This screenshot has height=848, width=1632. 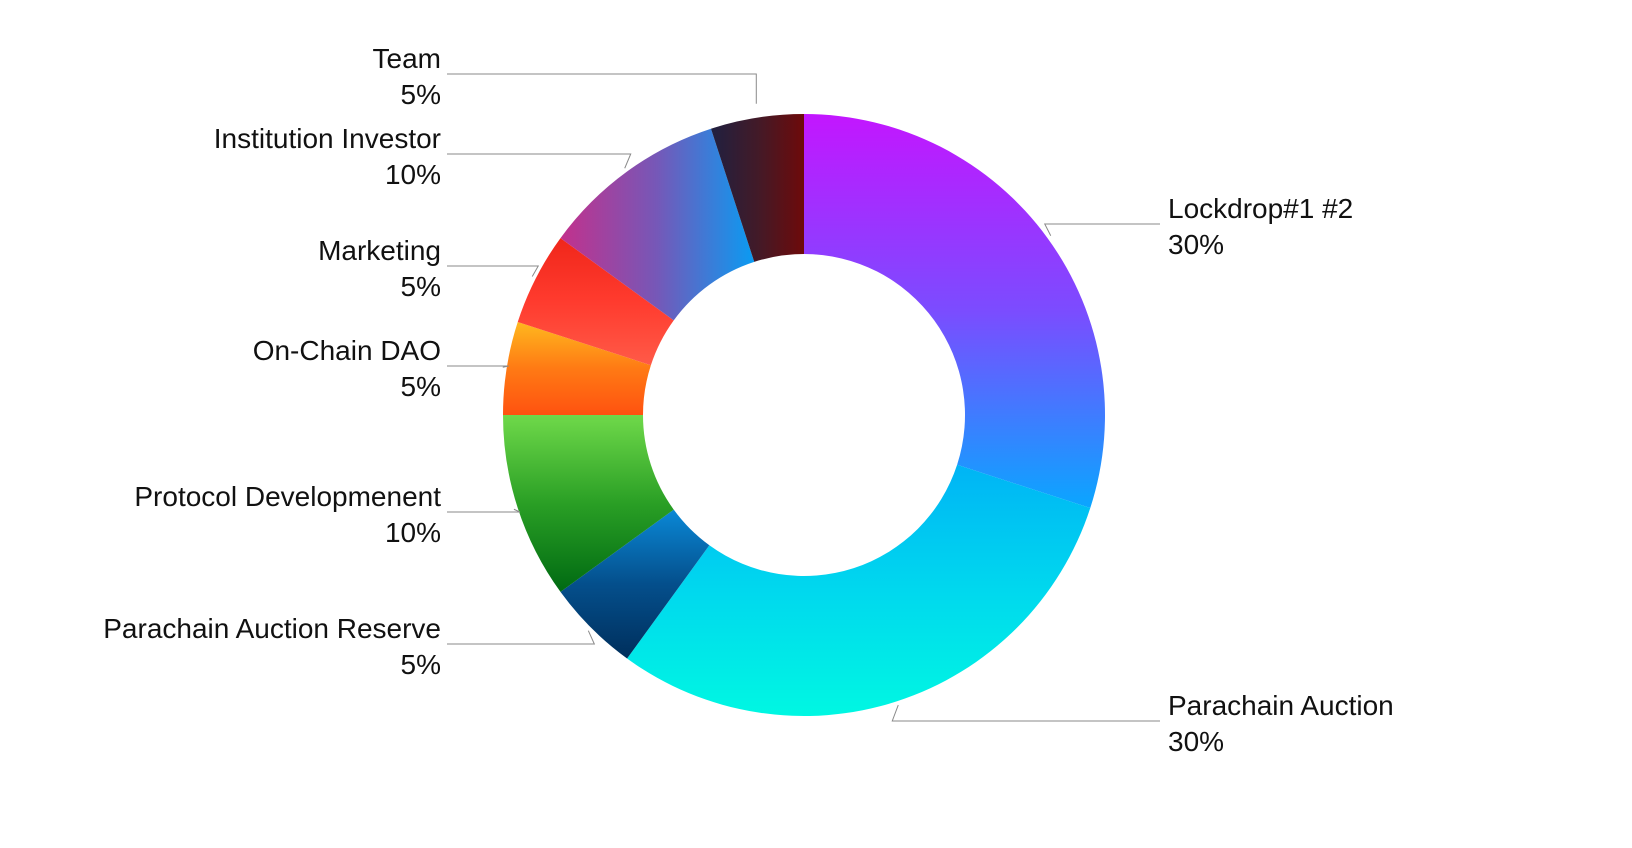 I want to click on leader-line-institution-investor, so click(x=539, y=161).